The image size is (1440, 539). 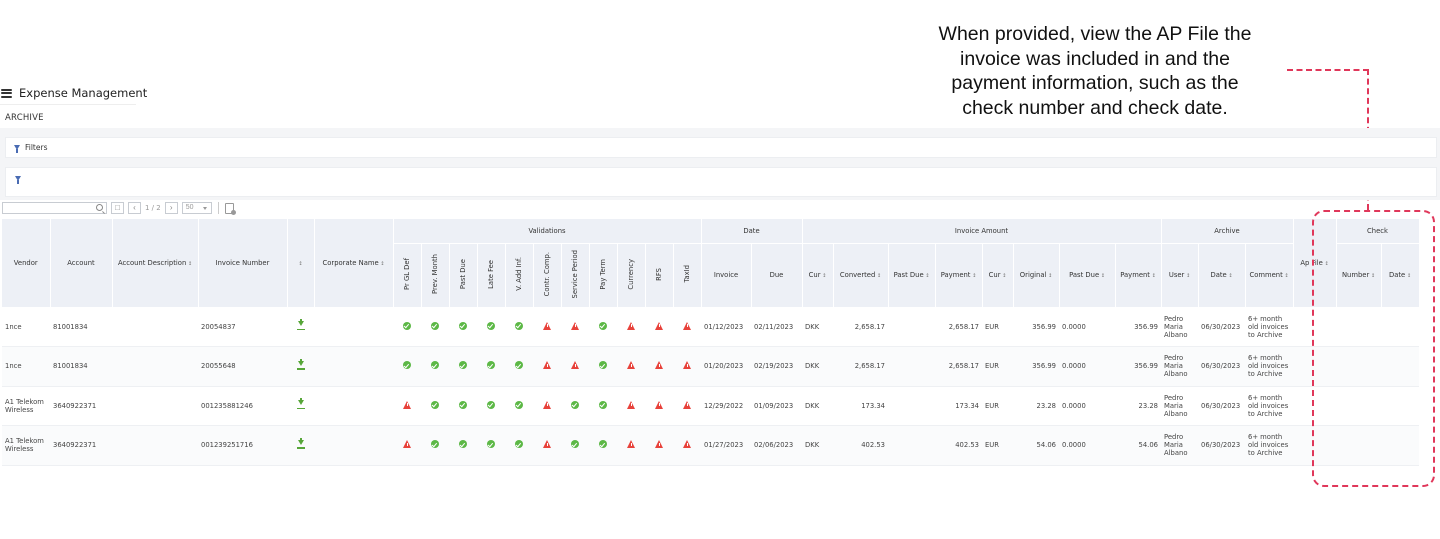 What do you see at coordinates (463, 275) in the screenshot?
I see `header-past-due-validation: Past Due` at bounding box center [463, 275].